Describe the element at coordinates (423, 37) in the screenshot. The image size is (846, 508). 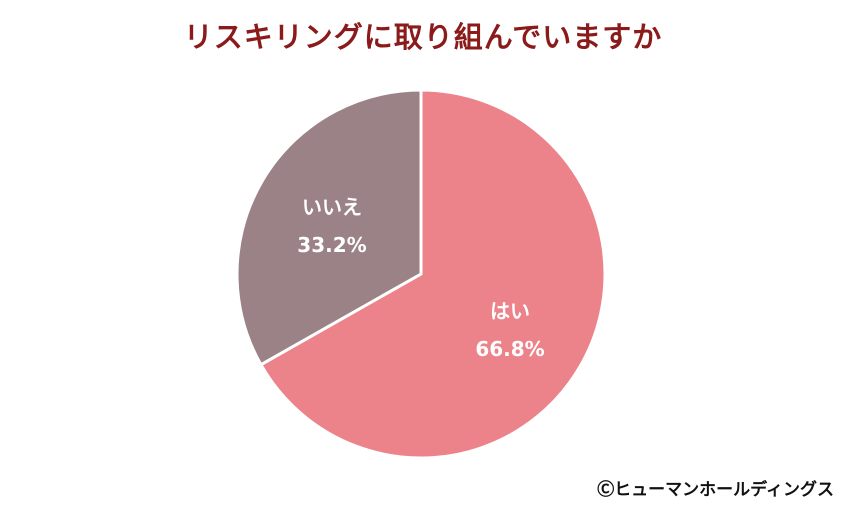
I see `chart-title: リスキリングに取り組んでいますか` at that location.